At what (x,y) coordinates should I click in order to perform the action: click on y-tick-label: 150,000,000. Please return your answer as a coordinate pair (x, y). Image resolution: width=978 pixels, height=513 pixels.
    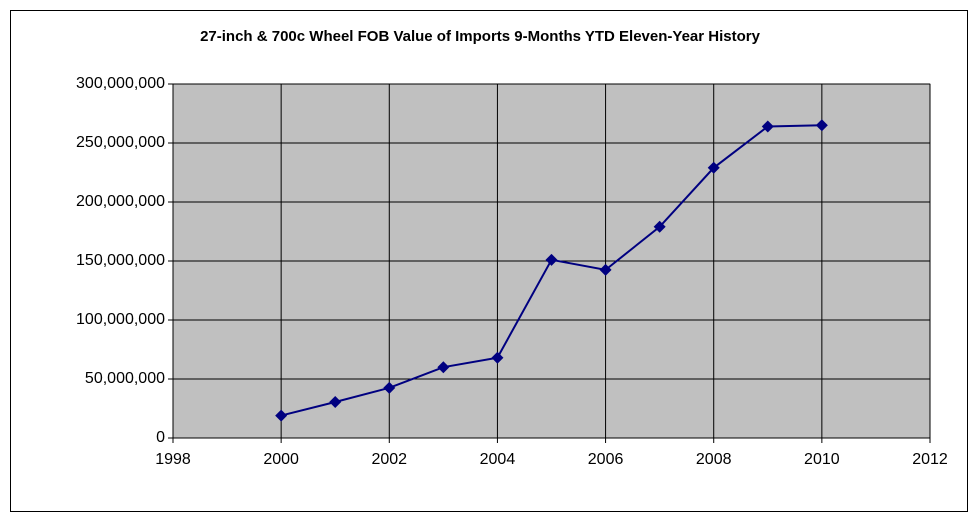
    Looking at the image, I should click on (120, 260).